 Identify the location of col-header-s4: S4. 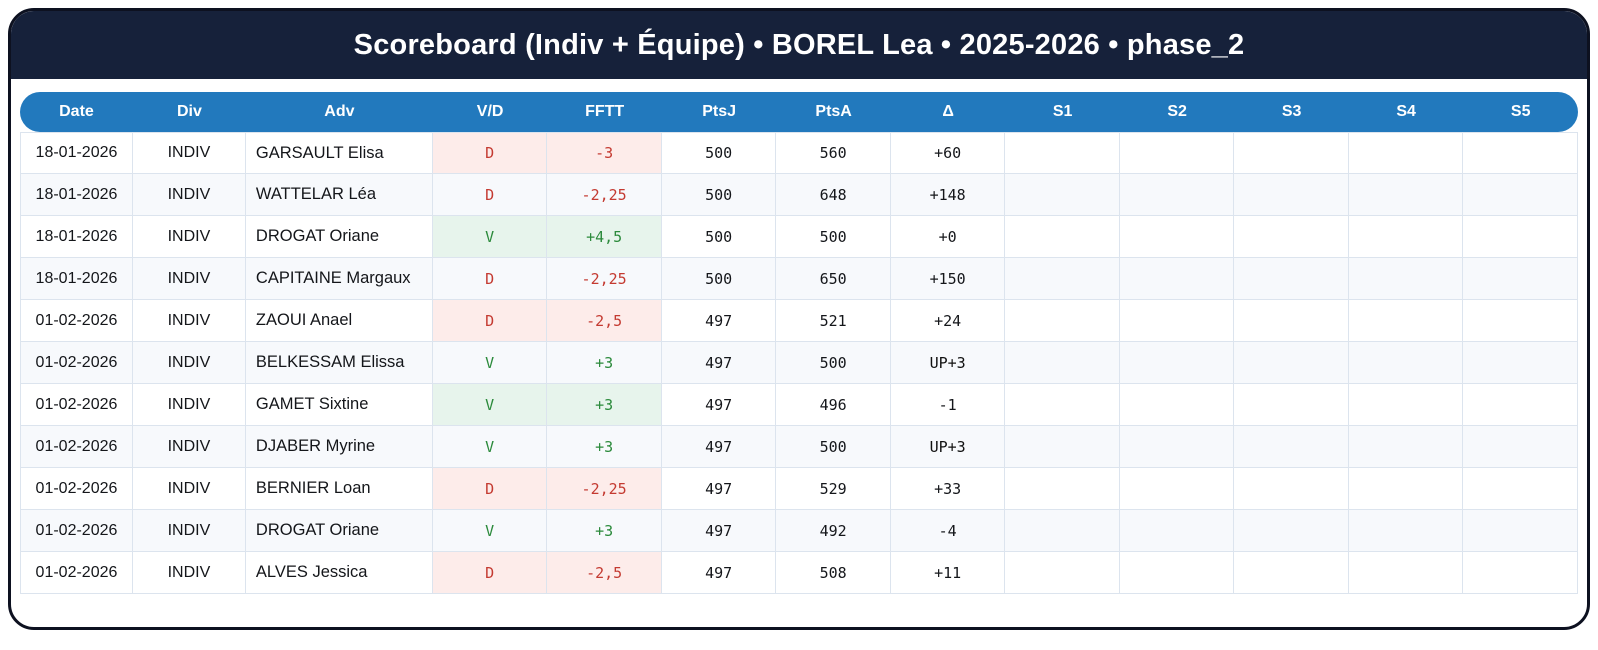
(1406, 112).